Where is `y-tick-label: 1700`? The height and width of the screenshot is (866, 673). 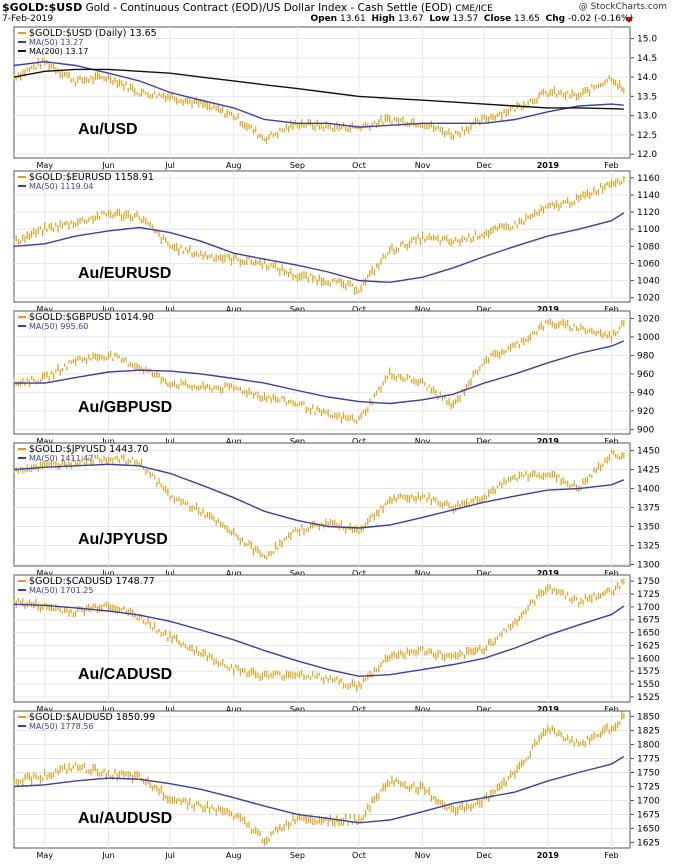 y-tick-label: 1700 is located at coordinates (648, 608).